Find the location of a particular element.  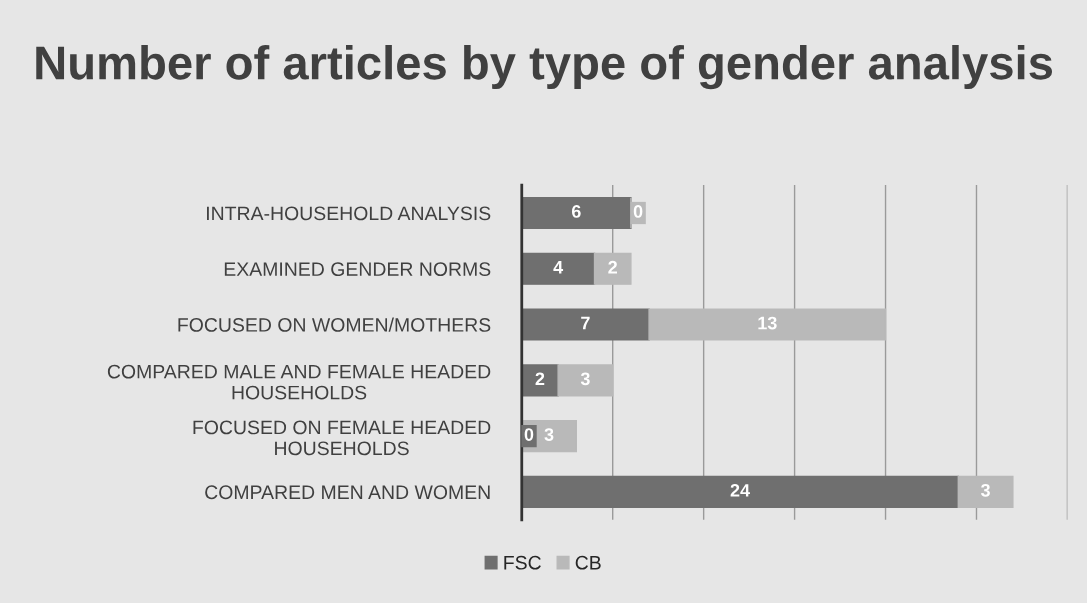

y-tick-label: COMPARED MEN AND WOMEN is located at coordinates (347, 492).